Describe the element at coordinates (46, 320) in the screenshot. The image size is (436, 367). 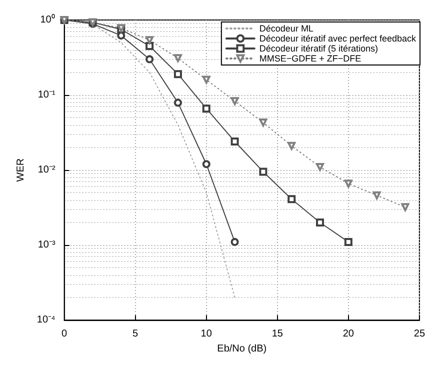
I see `y-tick-label: 10⁻⁴` at that location.